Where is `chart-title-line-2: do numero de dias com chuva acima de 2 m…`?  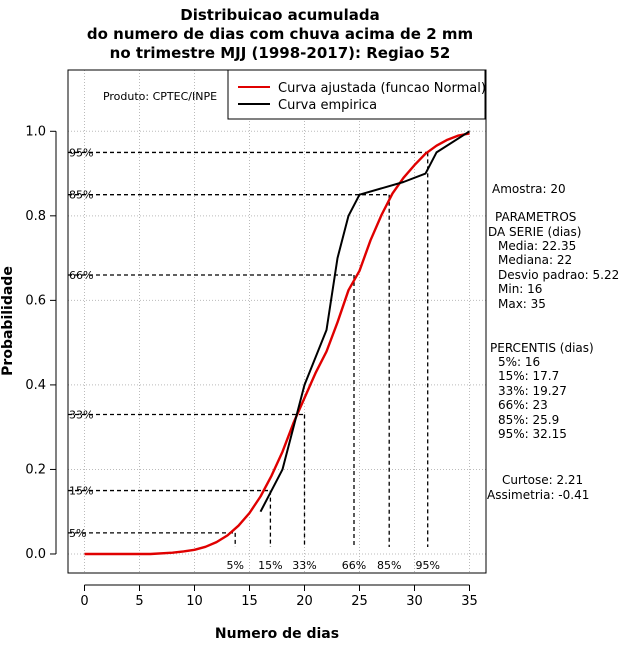 chart-title-line-2: do numero de dias com chuva acima de 2 m… is located at coordinates (280, 34).